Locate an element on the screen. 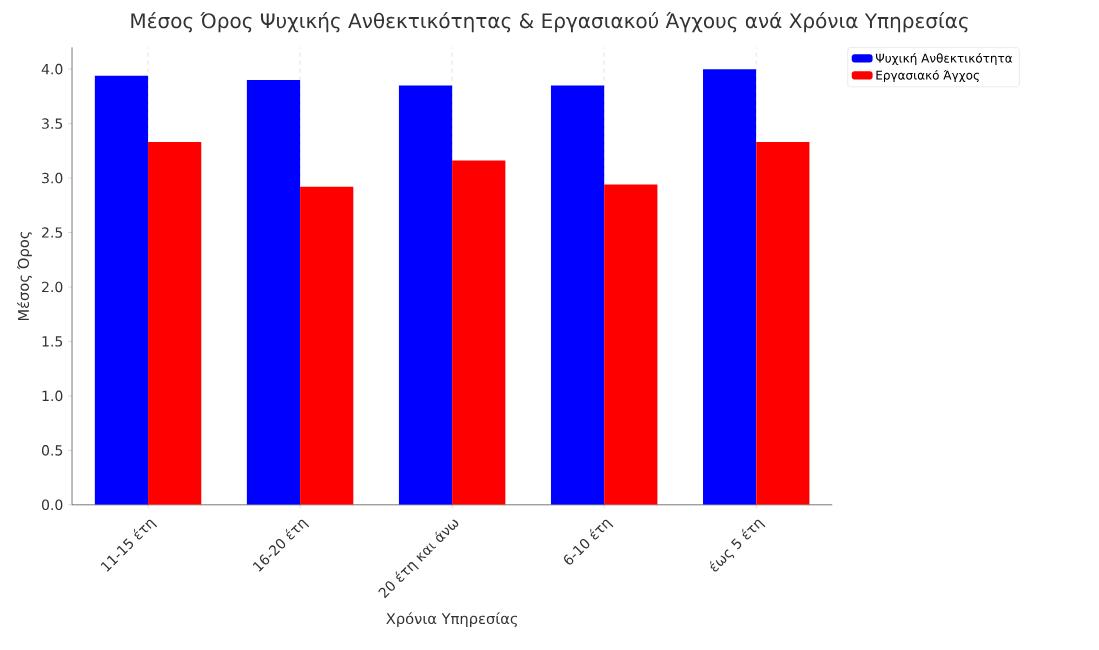 The width and height of the screenshot is (1099, 650). legend-label: Ψυχική Ανθεκτικότητα is located at coordinates (944, 58).